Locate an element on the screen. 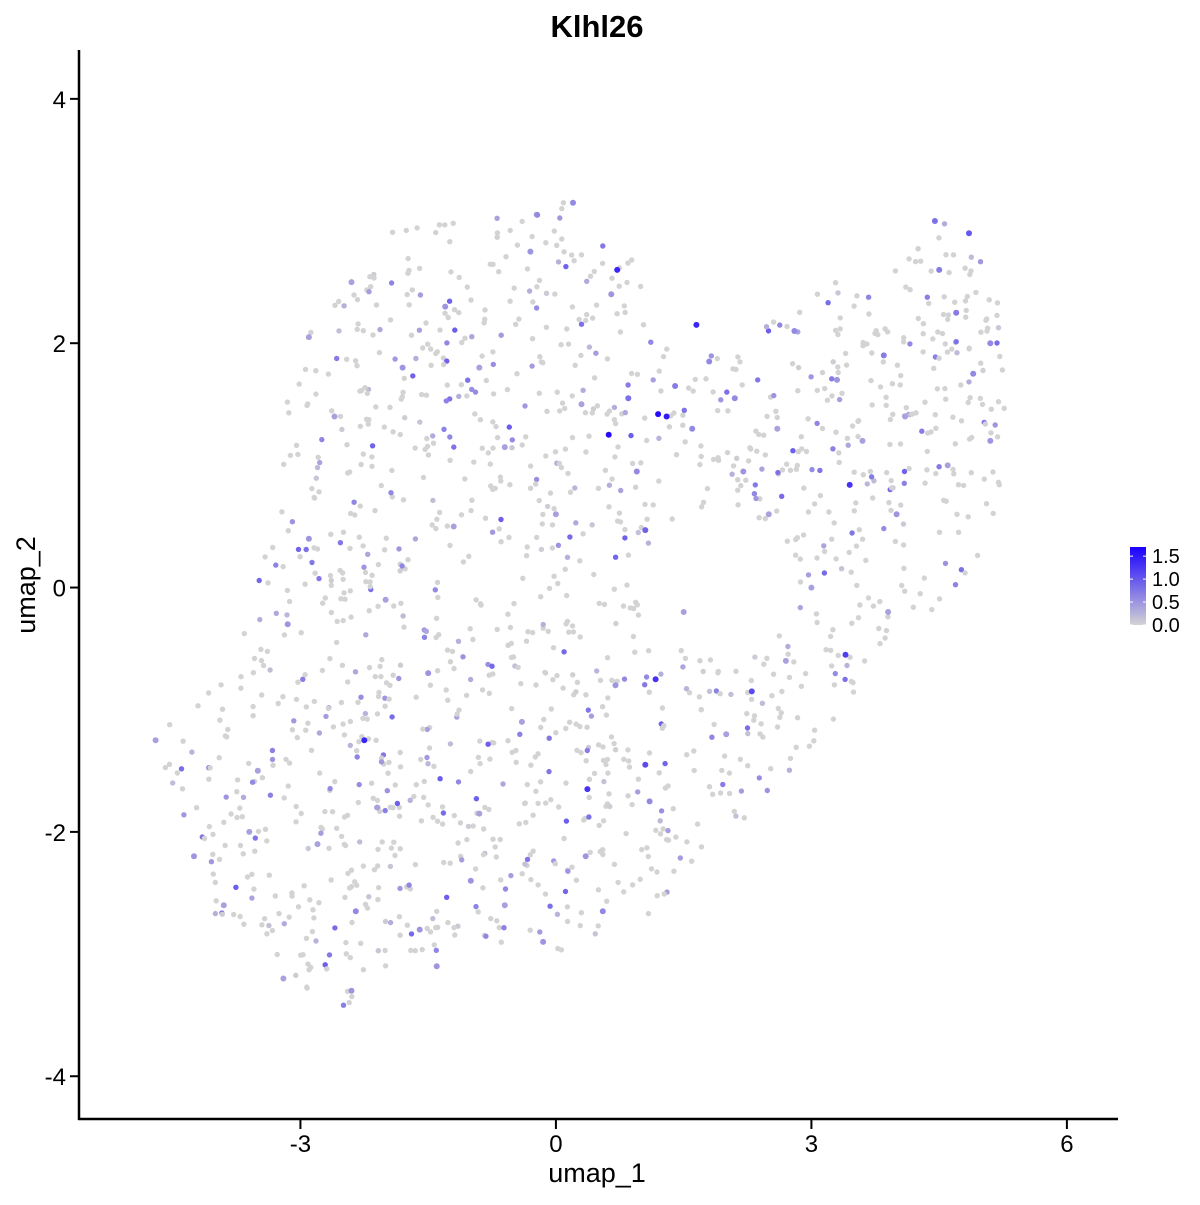 The image size is (1200, 1205). colorbar-legend: 1.51.00.50.0 is located at coordinates (1155, 591).